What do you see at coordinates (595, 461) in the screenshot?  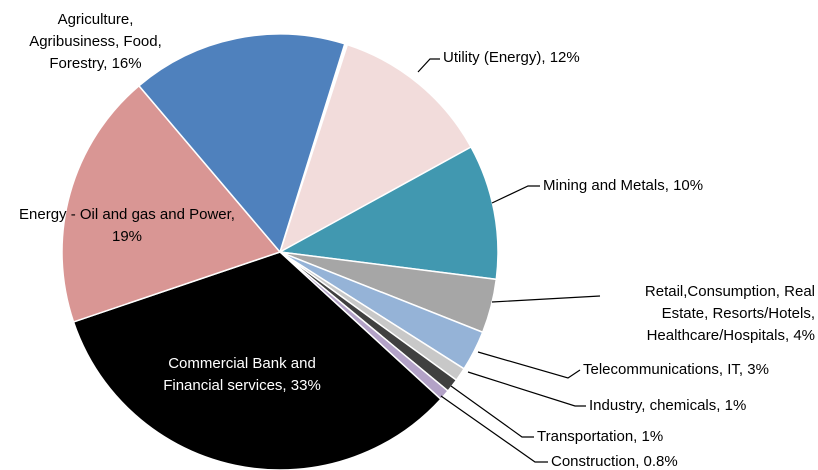 I see `category-name: Construction,` at bounding box center [595, 461].